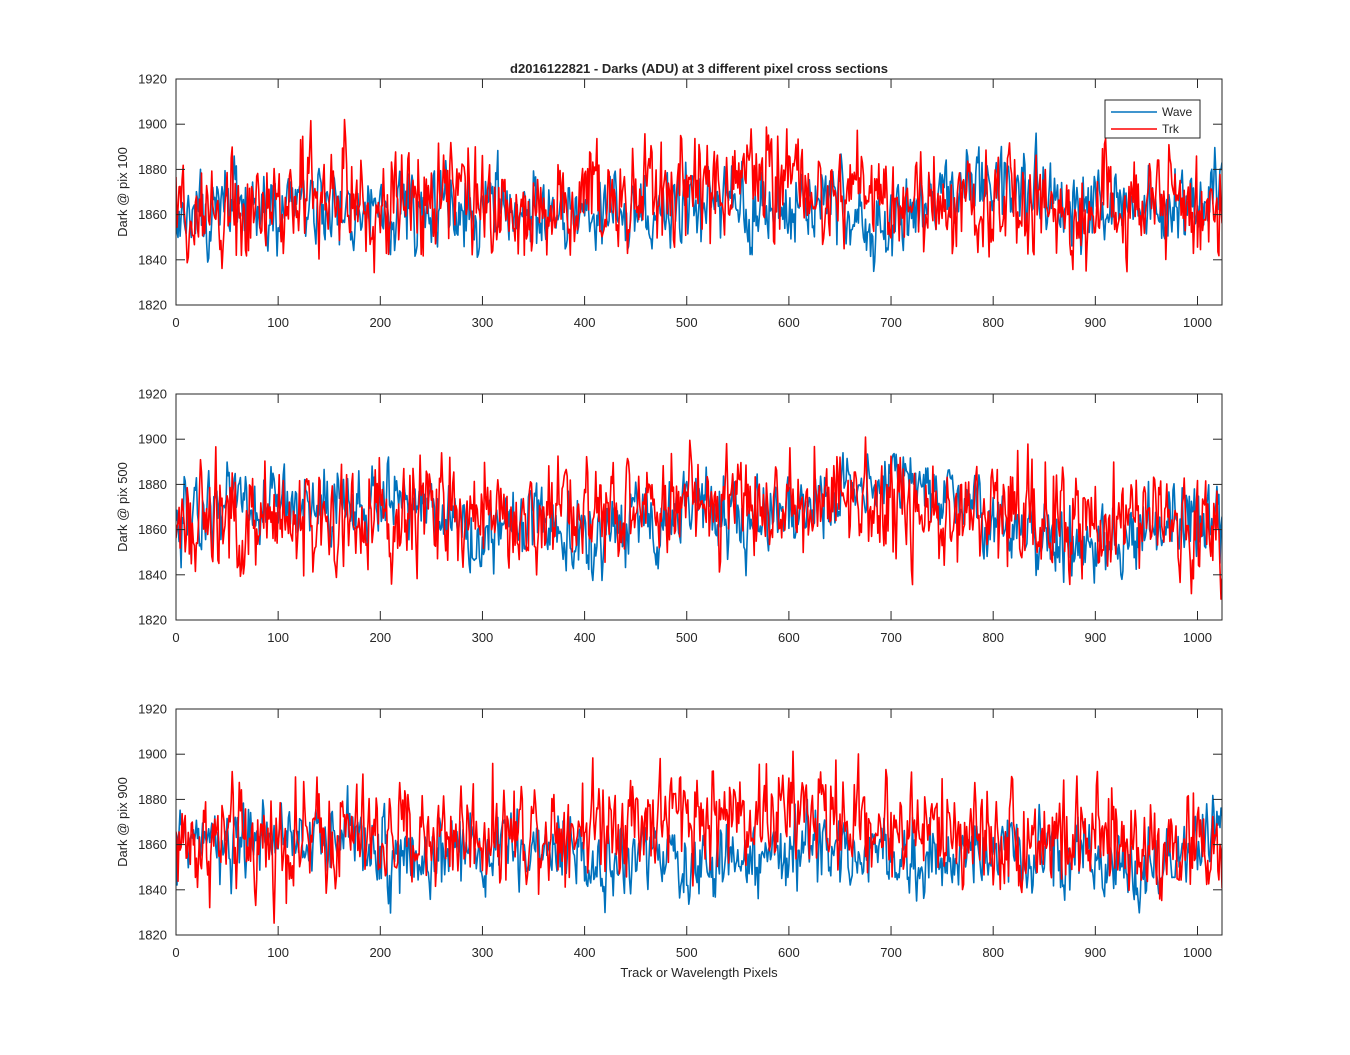 The height and width of the screenshot is (1055, 1350). I want to click on x-axis-label: Track or Wavelength Pixels, so click(699, 972).